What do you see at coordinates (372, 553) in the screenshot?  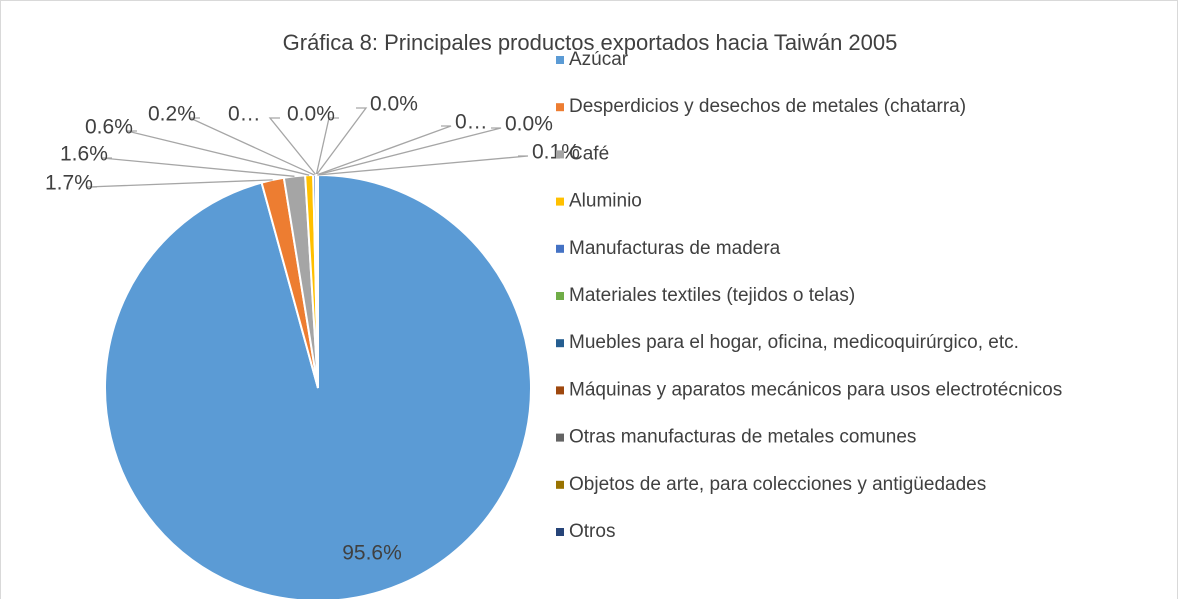 I see `data-label: 95.6%` at bounding box center [372, 553].